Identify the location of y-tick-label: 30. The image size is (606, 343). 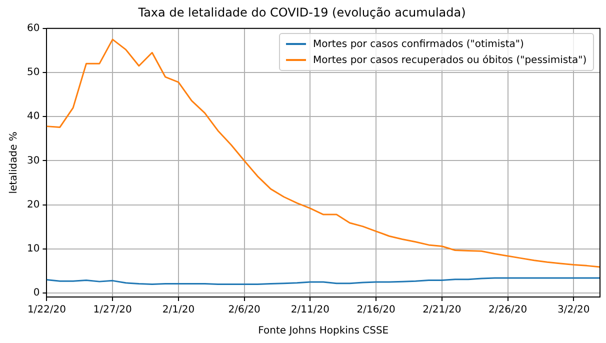
(33, 160).